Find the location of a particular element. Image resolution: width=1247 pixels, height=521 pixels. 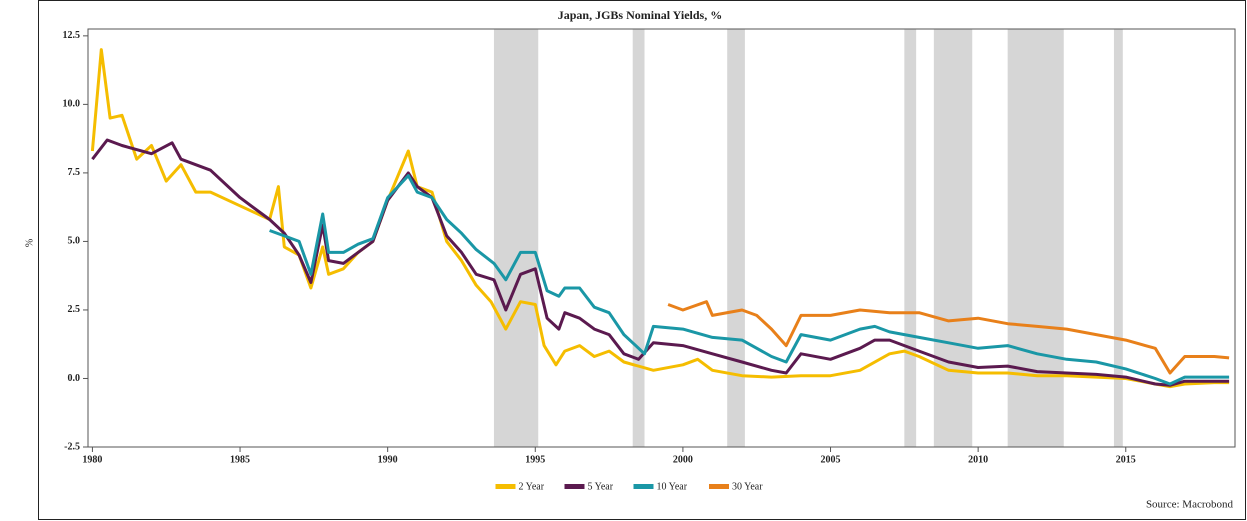

y-tick-label: 0.0 is located at coordinates (74, 378).